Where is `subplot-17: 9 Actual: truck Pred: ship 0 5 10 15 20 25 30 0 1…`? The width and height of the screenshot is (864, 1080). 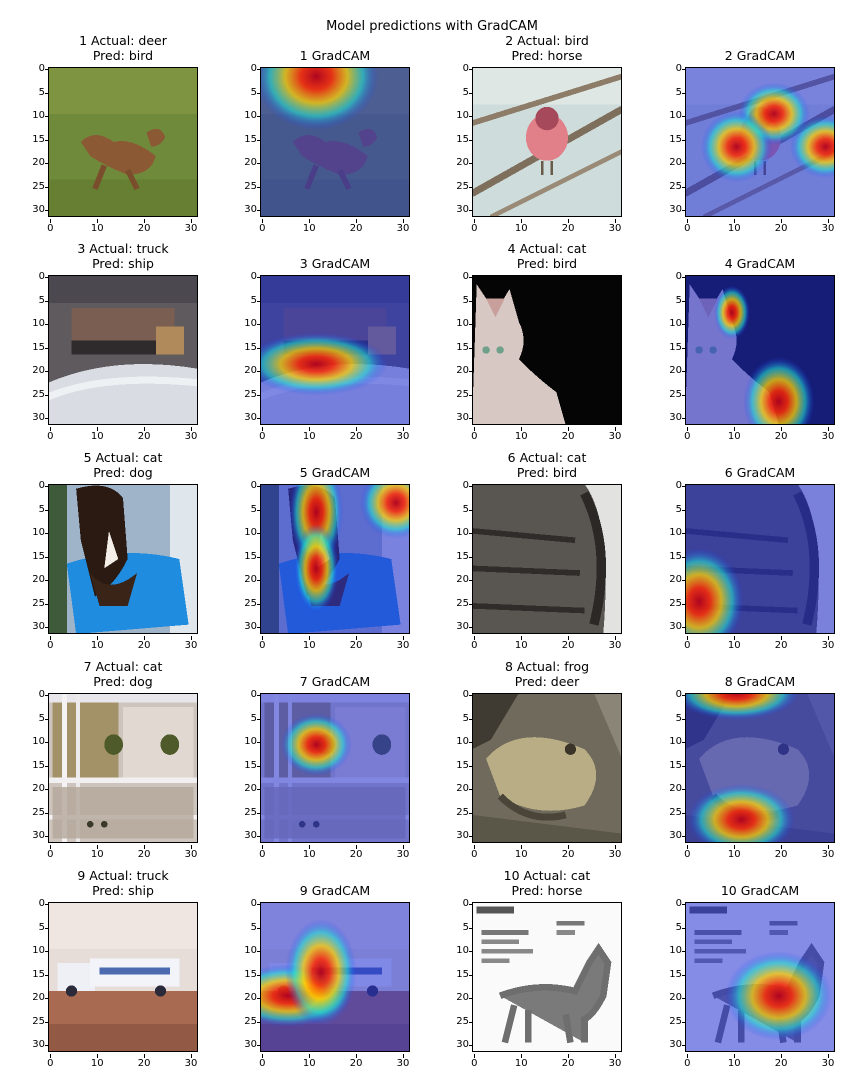
subplot-17: 9 Actual: truck Pred: ship 0 5 10 15 20 25 30 0 1… is located at coordinates (115, 968).